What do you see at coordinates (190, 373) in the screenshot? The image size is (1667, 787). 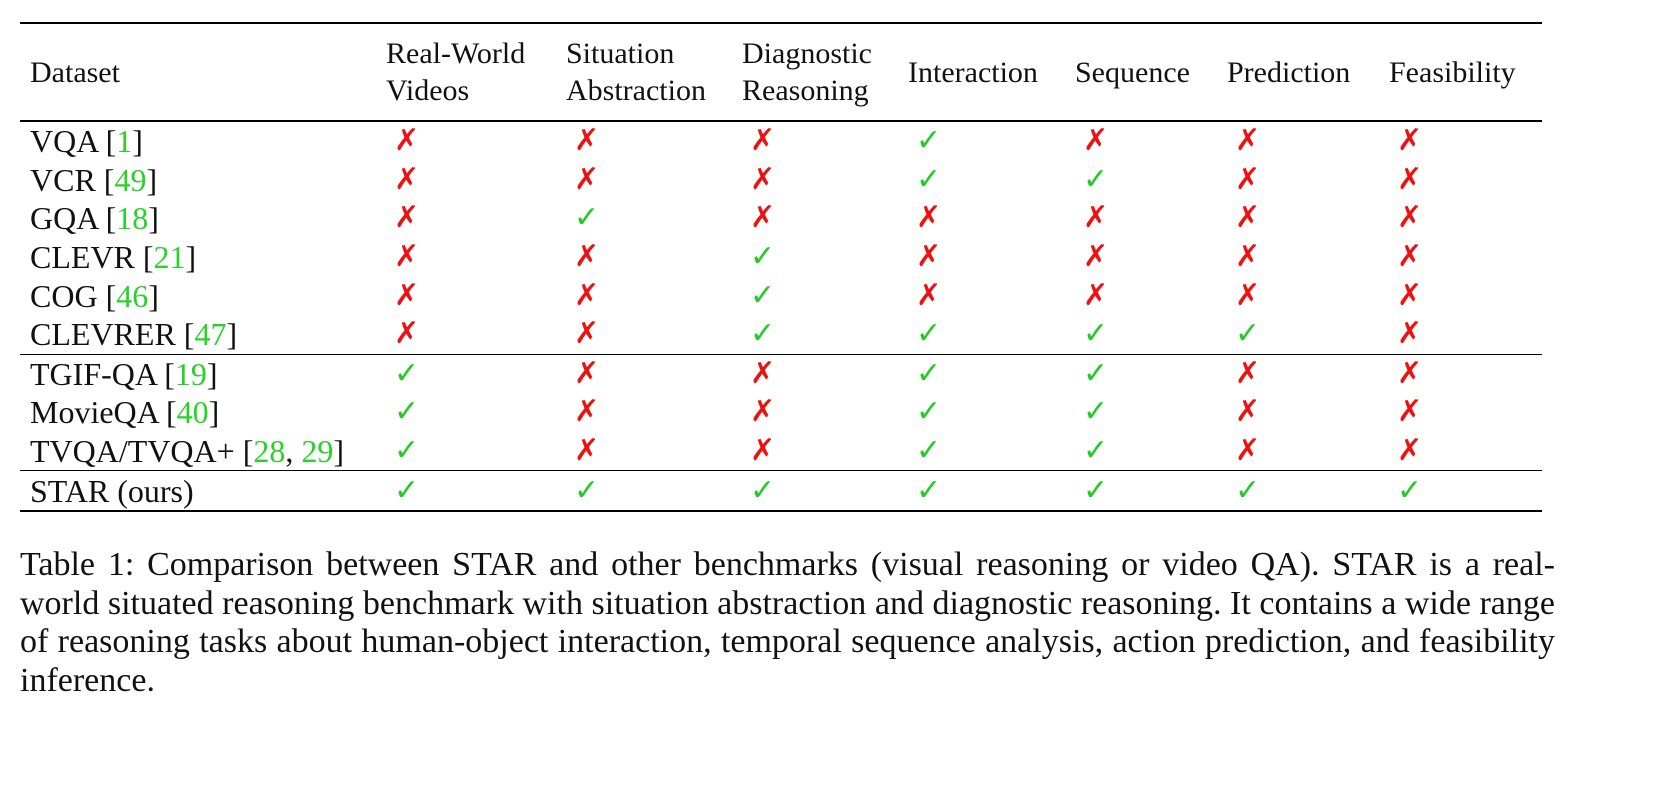 I see `citation-link: 19` at bounding box center [190, 373].